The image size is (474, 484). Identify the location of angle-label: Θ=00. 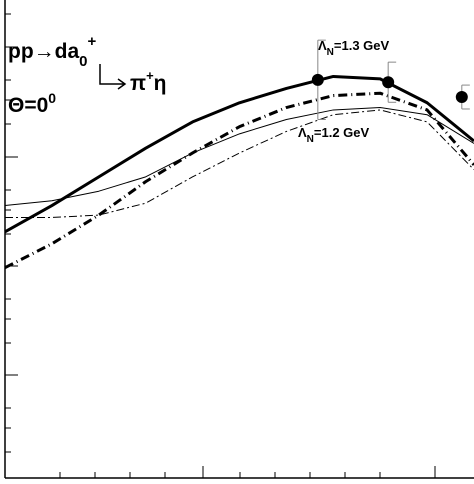
(32, 103).